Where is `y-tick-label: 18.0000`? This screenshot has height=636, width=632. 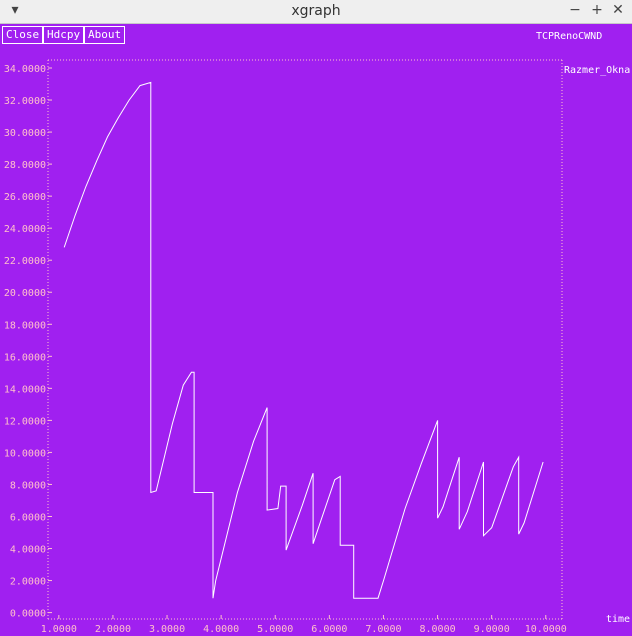
y-tick-label: 18.0000 is located at coordinates (25, 325).